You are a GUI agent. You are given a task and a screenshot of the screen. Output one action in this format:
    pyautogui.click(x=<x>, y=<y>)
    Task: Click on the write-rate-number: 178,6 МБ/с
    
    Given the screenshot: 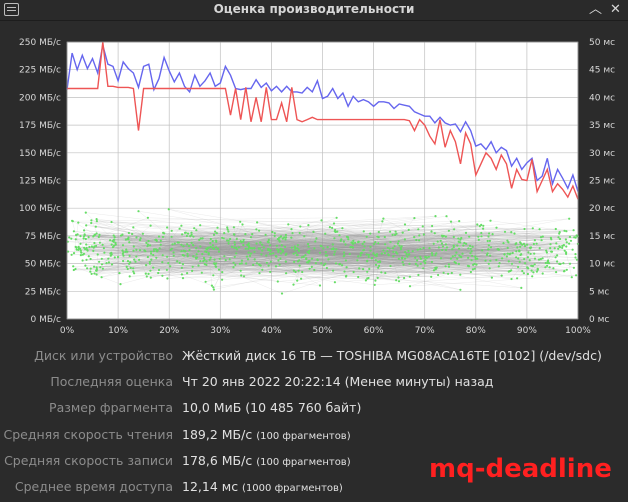 What is the action you would take?
    pyautogui.click(x=217, y=460)
    